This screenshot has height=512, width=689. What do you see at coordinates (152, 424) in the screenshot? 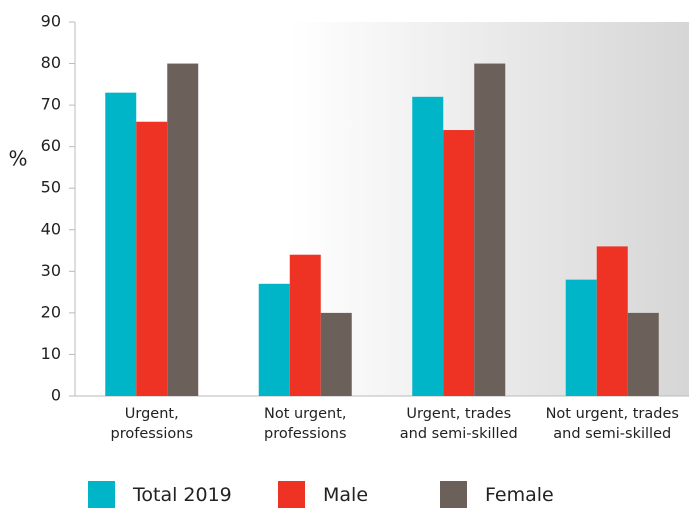
I see `x-tick-label: Urgent, professions` at bounding box center [152, 424].